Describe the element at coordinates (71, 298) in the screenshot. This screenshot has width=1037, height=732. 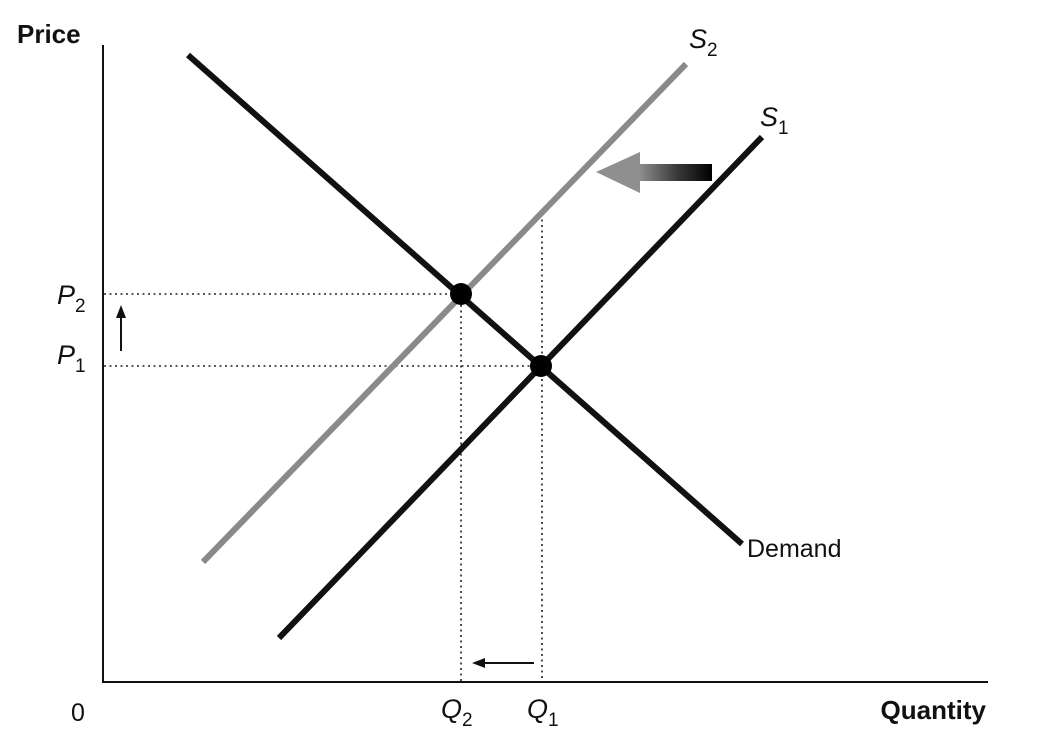
I see `price-label-p2: P2` at that location.